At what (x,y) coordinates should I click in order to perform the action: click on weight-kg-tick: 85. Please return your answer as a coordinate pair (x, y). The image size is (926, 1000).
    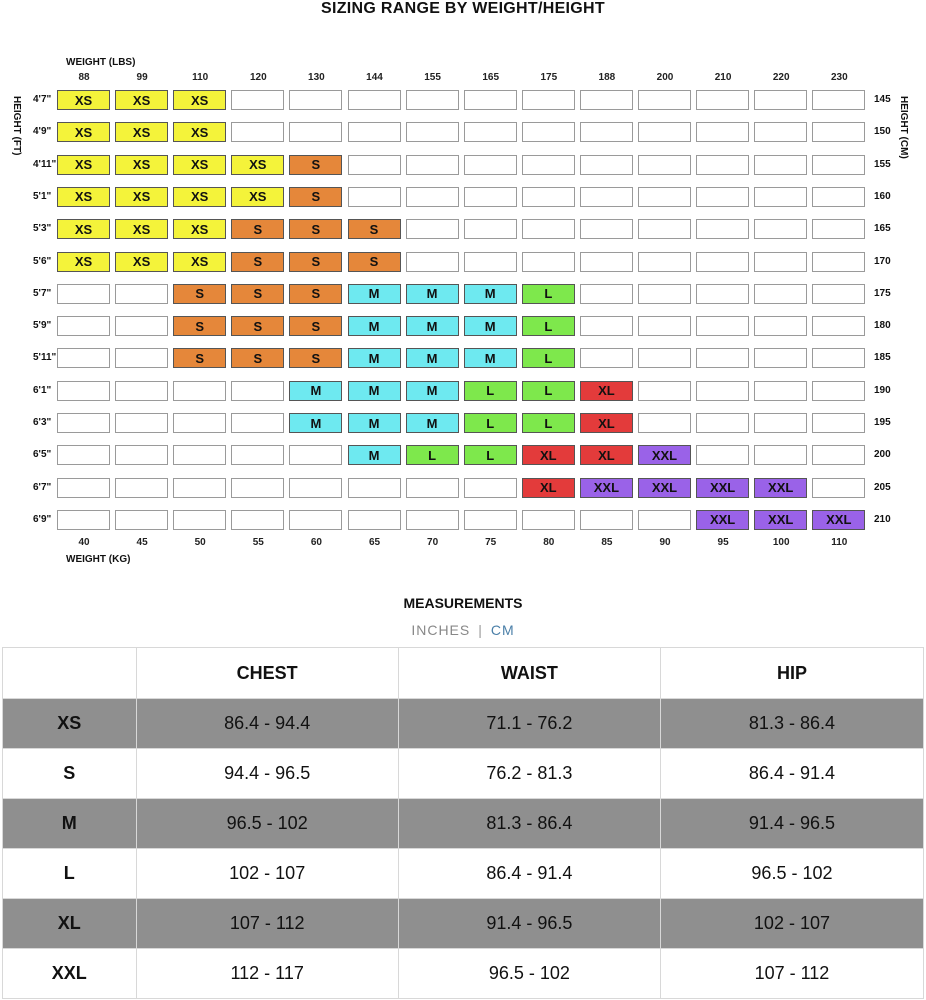
    Looking at the image, I should click on (607, 542).